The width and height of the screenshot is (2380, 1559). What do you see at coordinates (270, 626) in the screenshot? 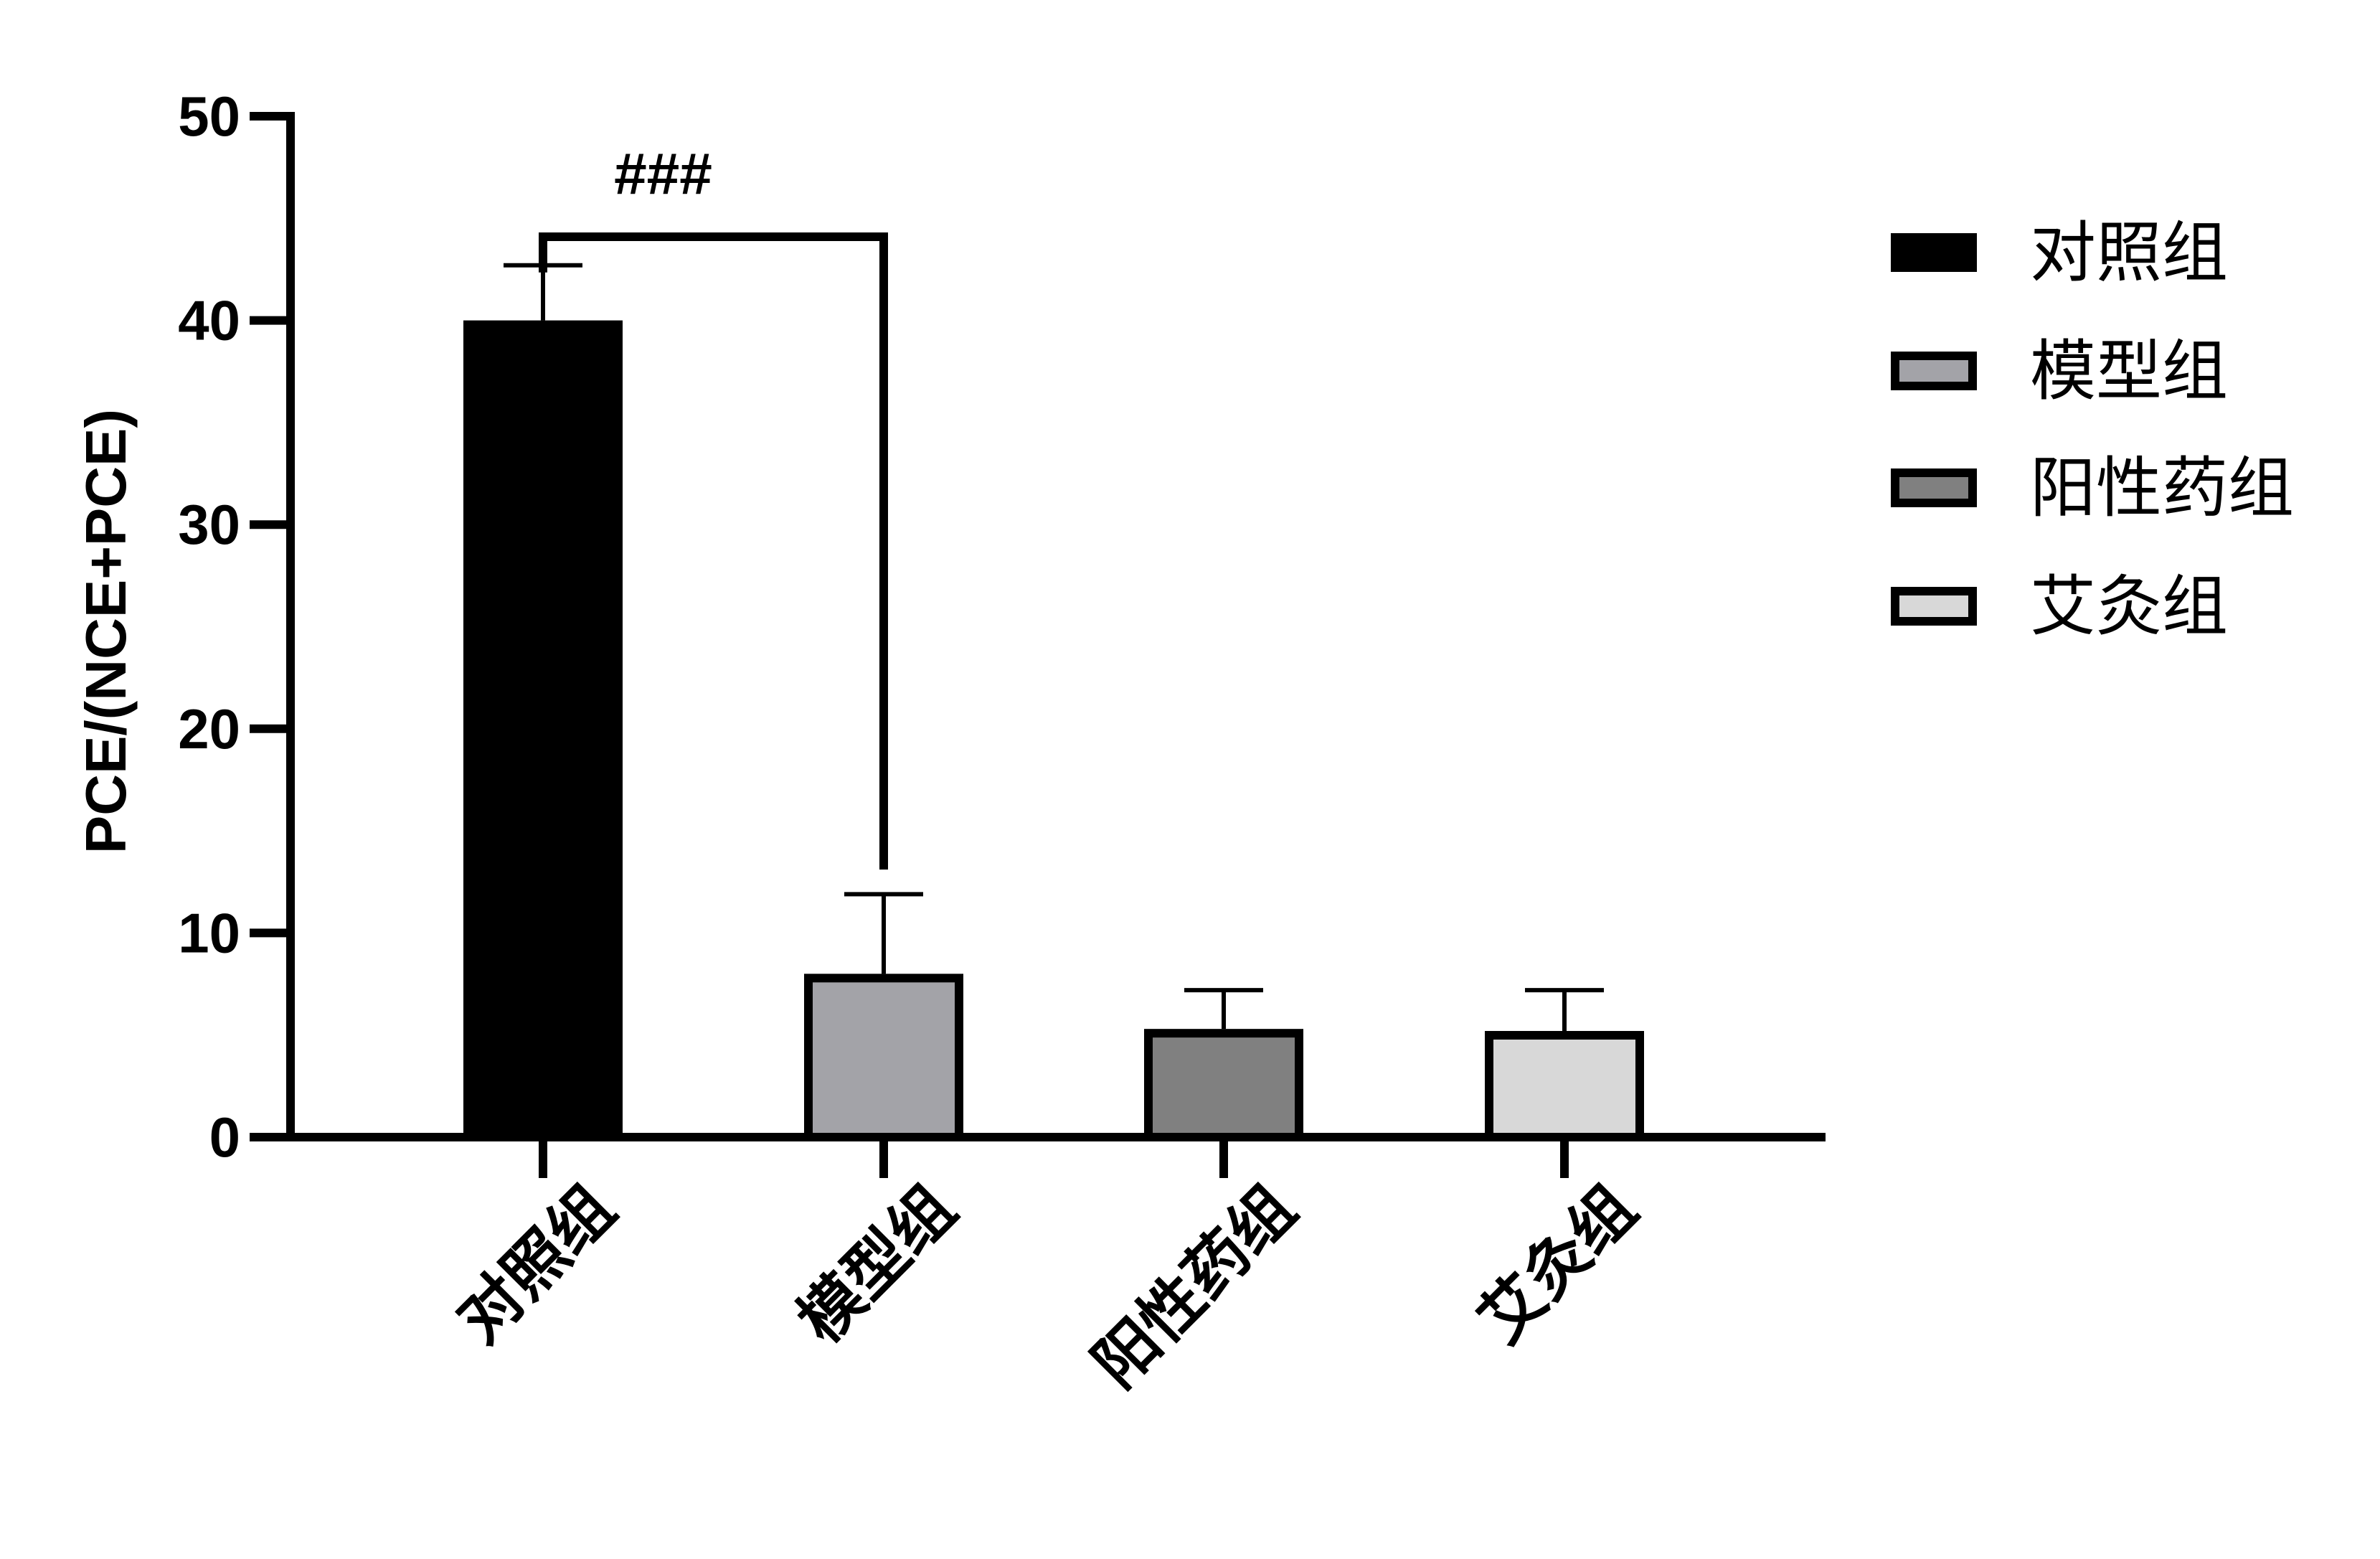
I see `y-tick-marks` at bounding box center [270, 626].